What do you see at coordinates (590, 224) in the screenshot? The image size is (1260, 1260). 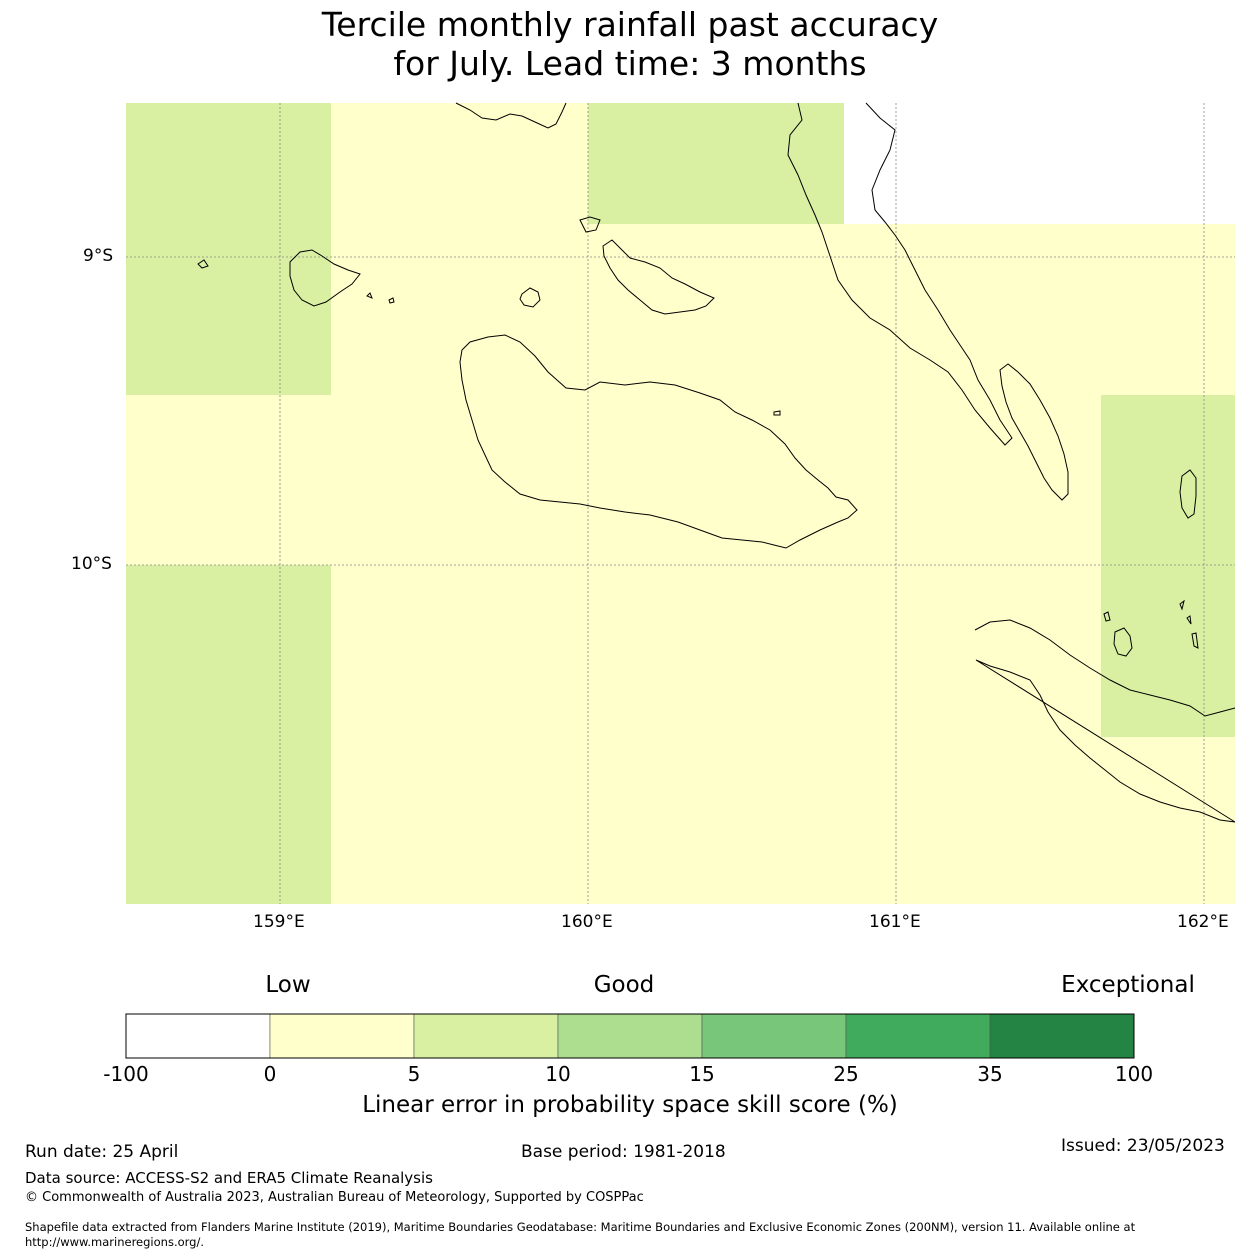 I see `small-island-c` at bounding box center [590, 224].